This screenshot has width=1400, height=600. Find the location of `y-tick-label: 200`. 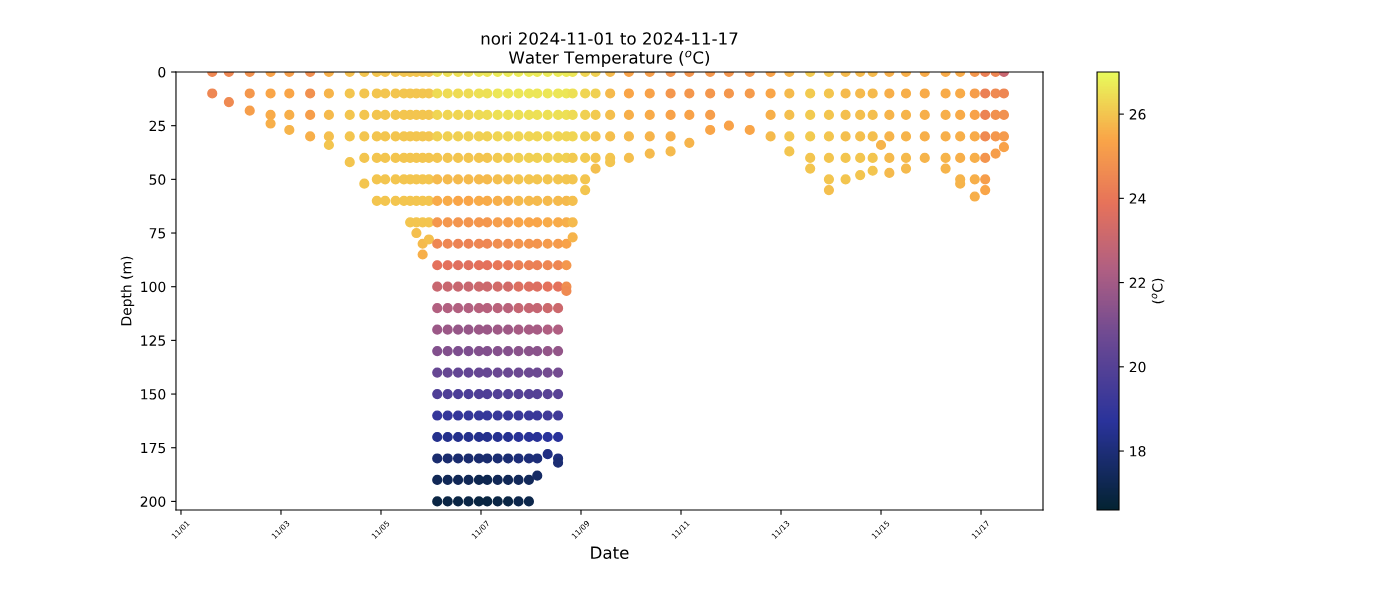

y-tick-label: 200 is located at coordinates (153, 501).